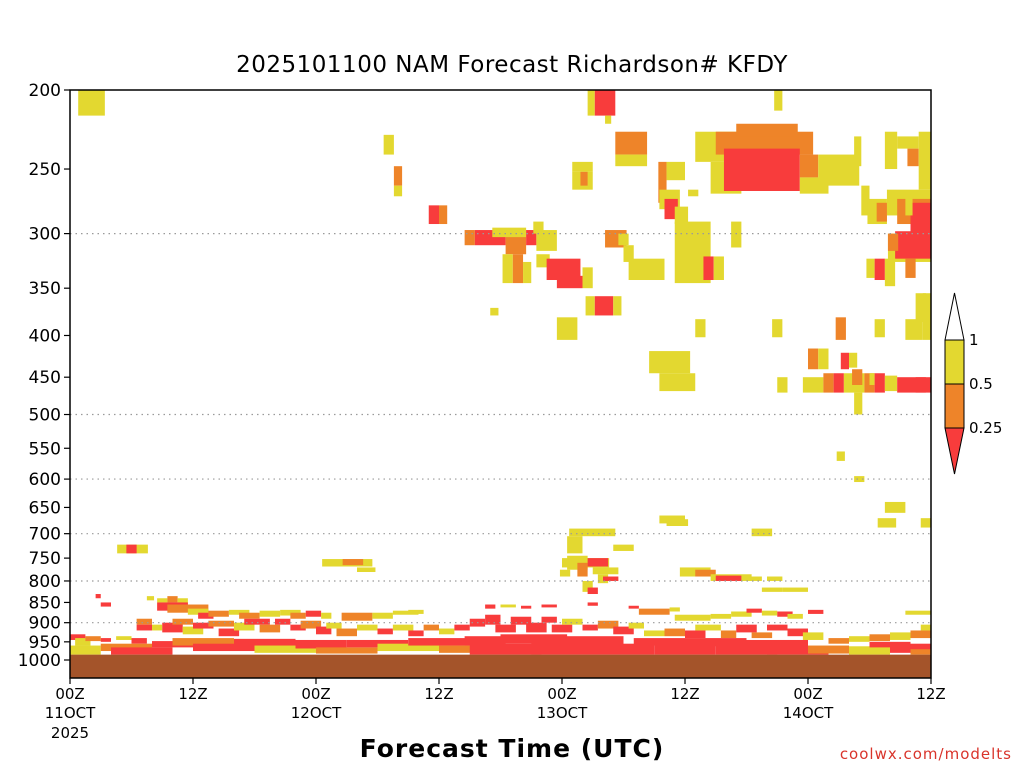  I want to click on x-tick-date: 11OCT, so click(70, 713).